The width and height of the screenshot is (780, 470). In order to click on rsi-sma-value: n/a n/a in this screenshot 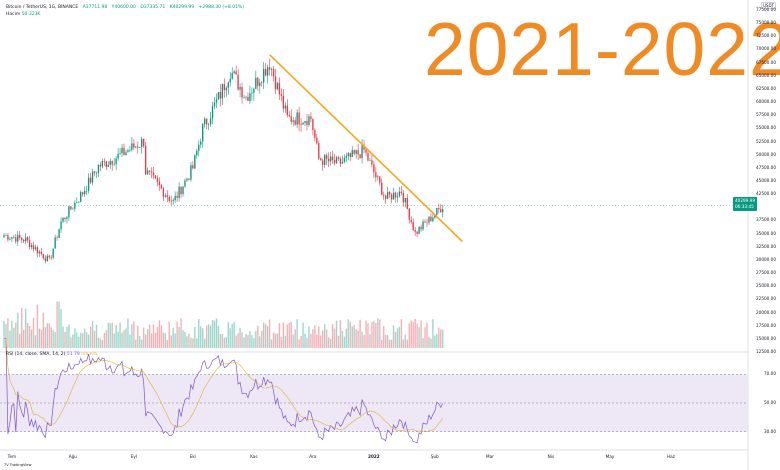, I will do `click(89, 354)`.